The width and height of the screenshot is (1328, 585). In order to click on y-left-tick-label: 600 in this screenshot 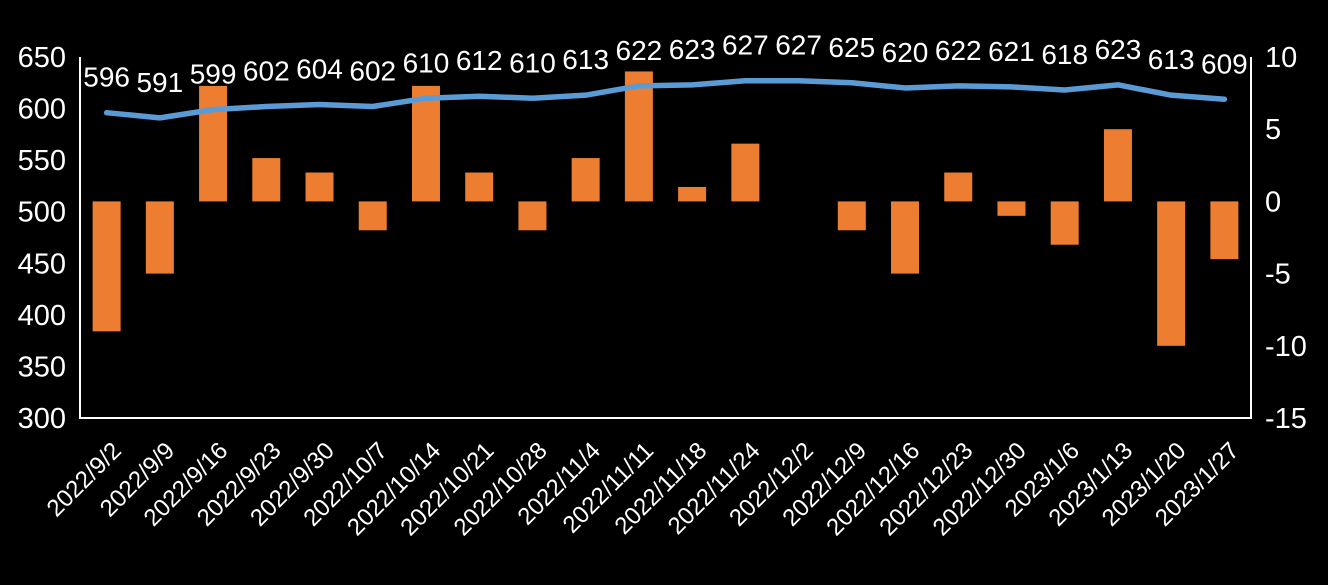, I will do `click(42, 110)`.